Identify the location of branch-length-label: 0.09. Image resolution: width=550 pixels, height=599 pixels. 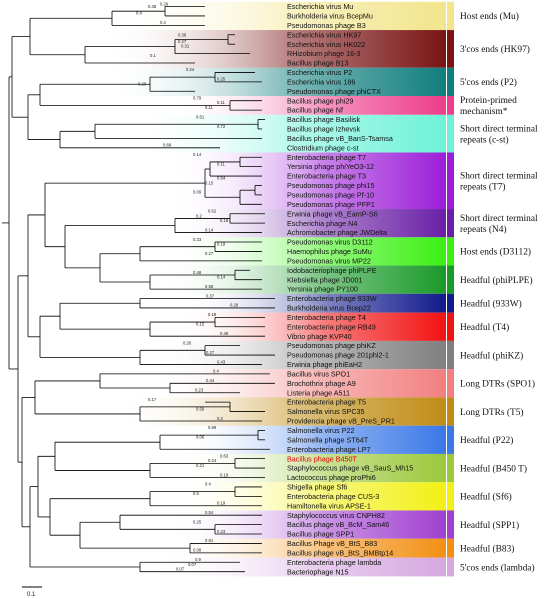
(197, 192).